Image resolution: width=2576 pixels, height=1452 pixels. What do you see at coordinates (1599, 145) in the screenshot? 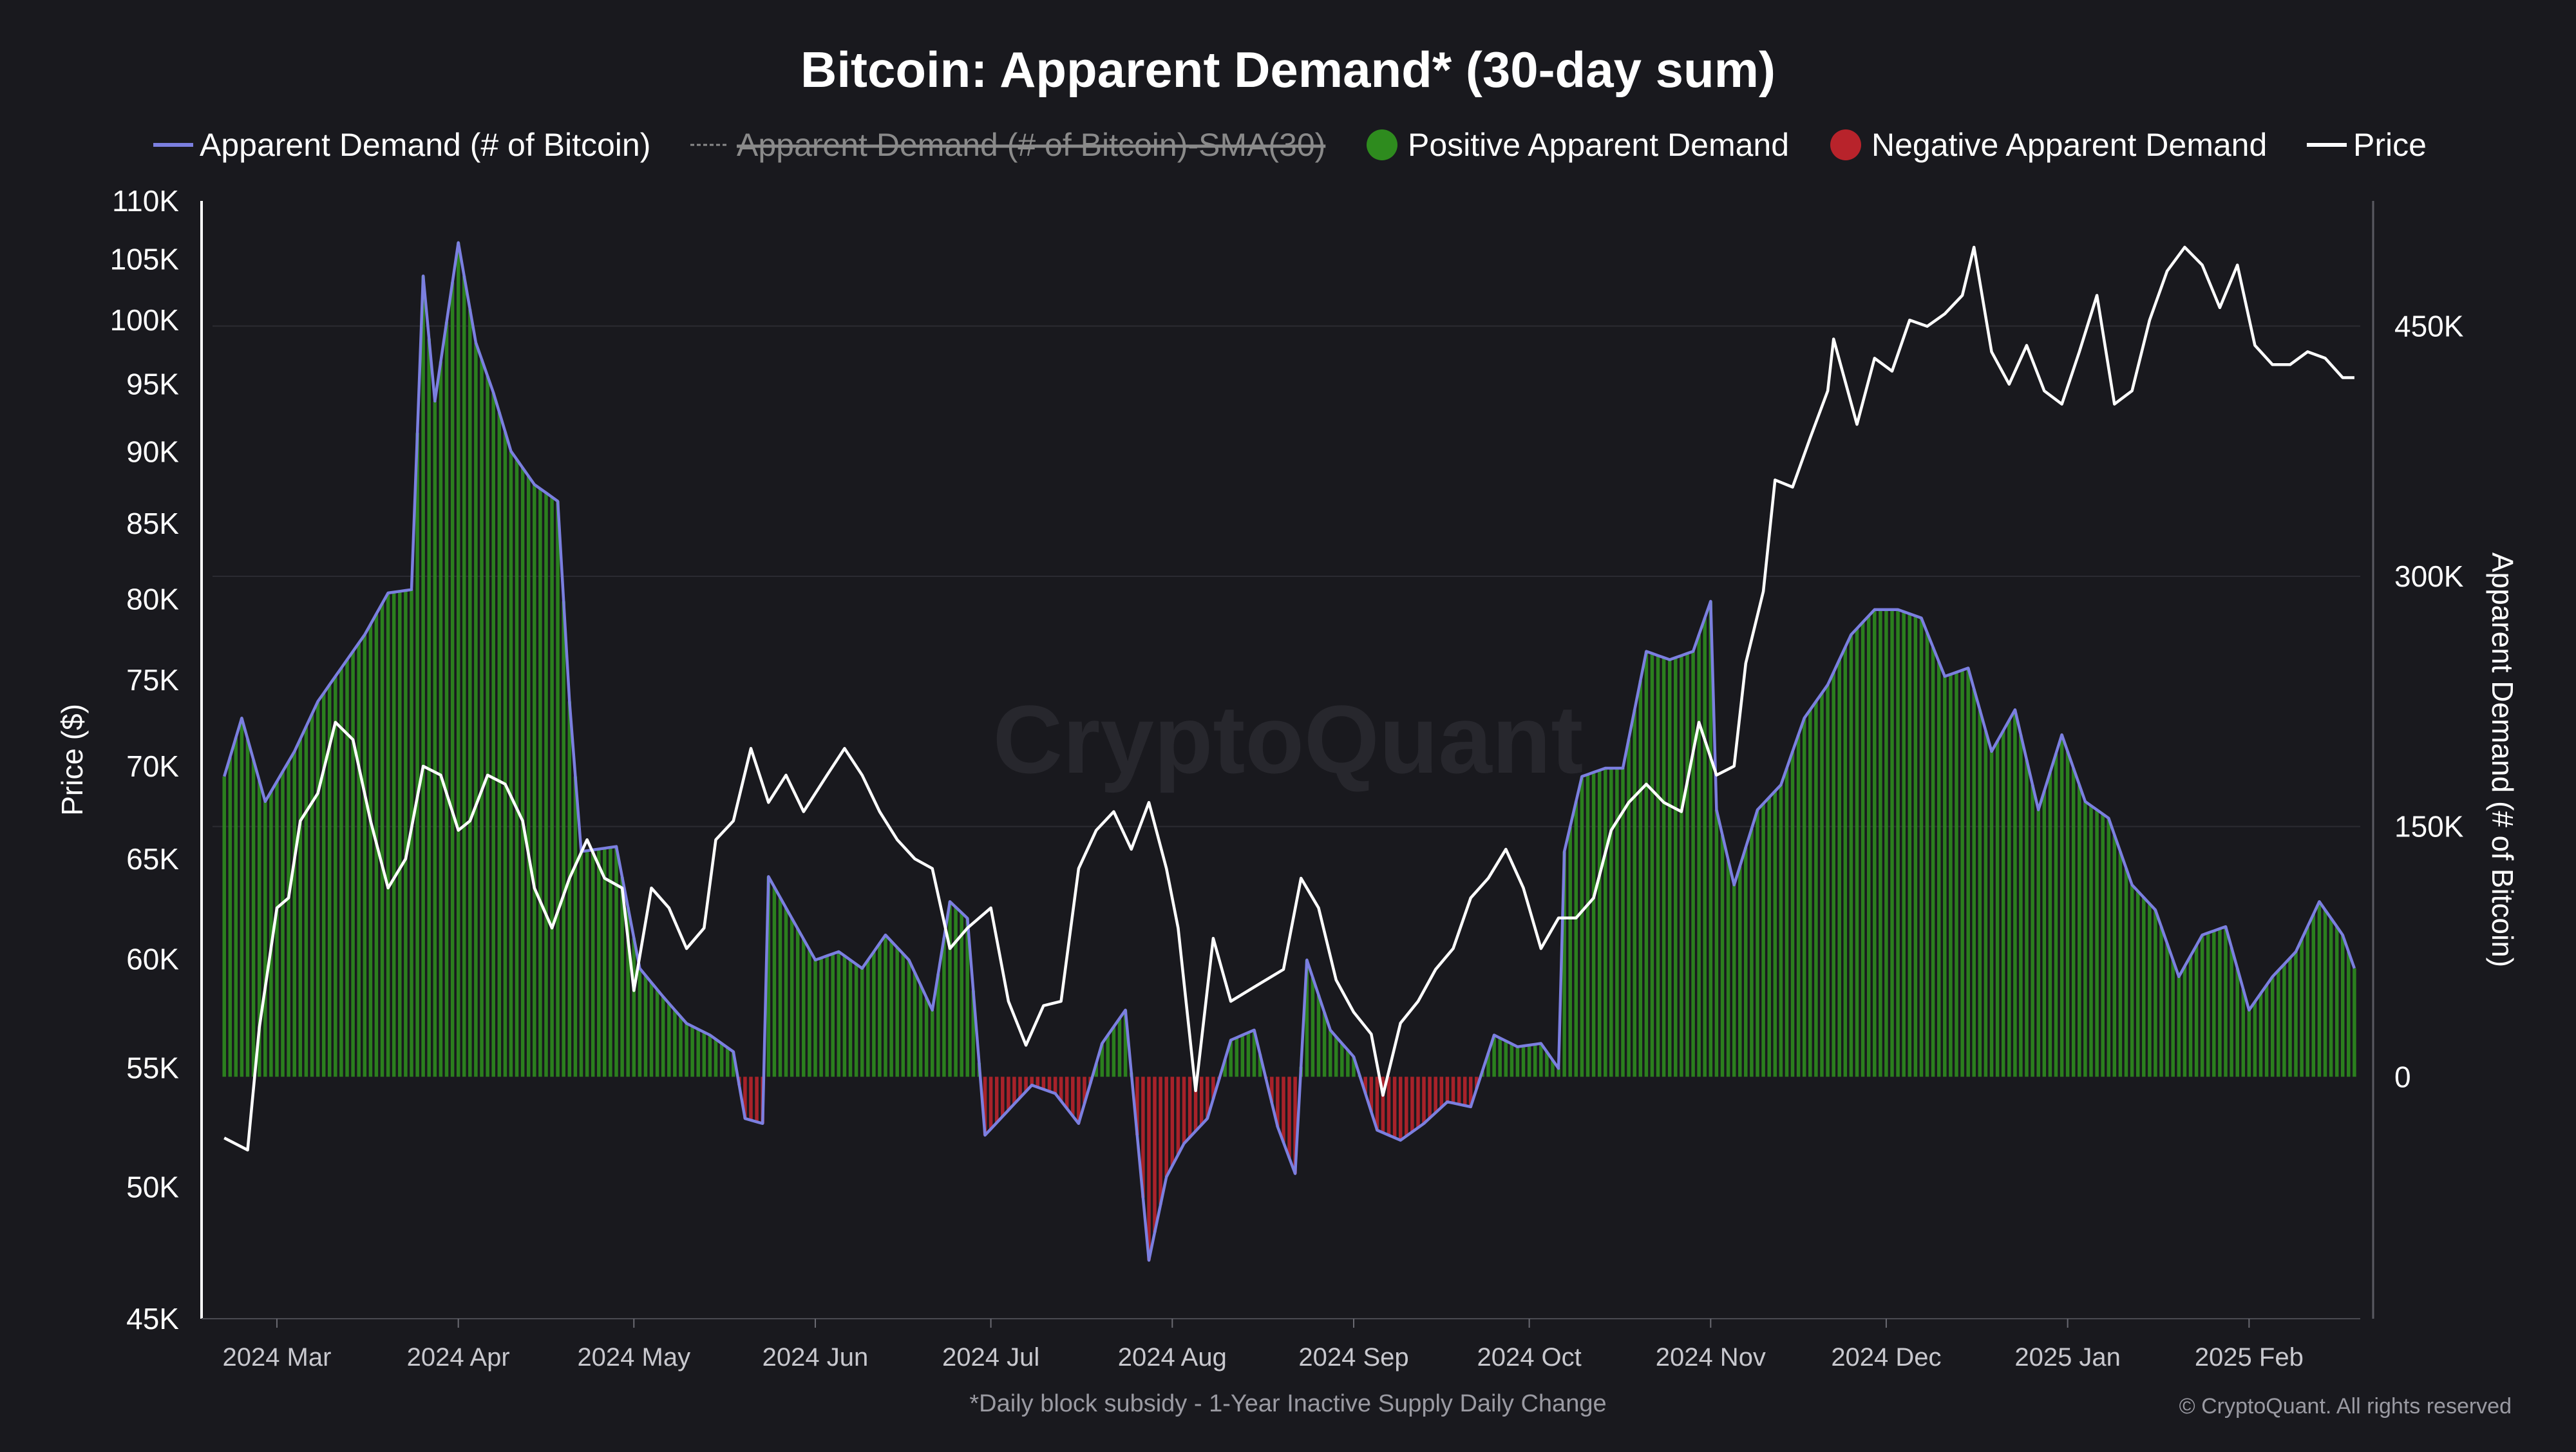
I see `legend-label: Positive Apparent Demand` at bounding box center [1599, 145].